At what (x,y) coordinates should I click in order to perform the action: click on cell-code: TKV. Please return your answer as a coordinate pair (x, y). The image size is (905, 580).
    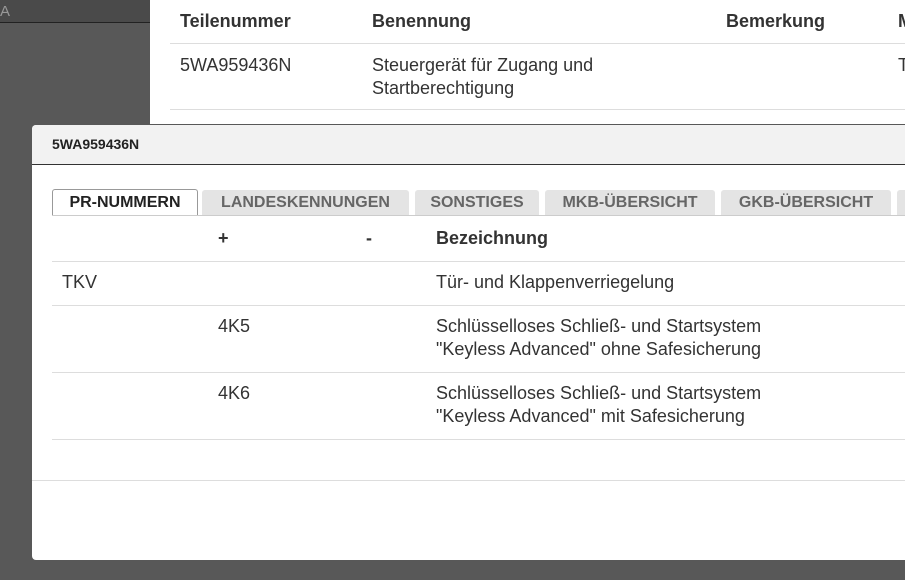
    Looking at the image, I should click on (80, 282).